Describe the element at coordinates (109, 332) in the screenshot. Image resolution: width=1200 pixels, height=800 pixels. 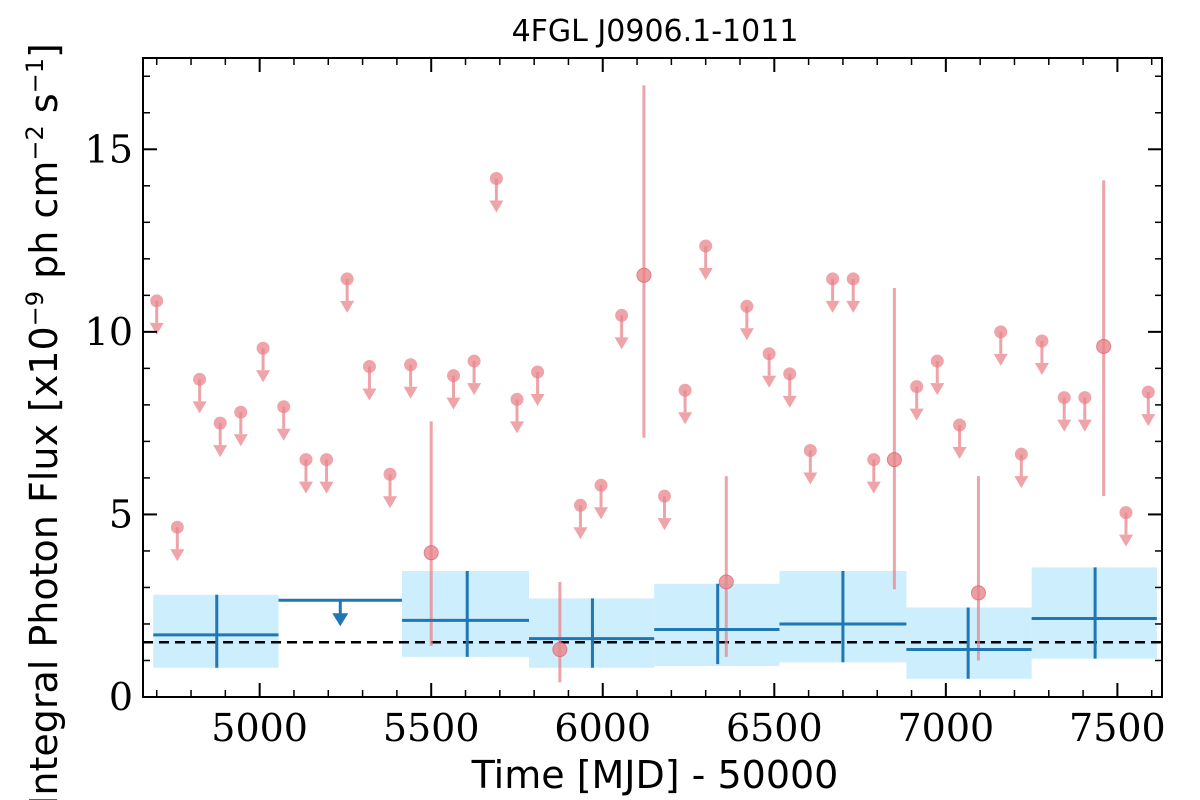
I see `y-tick-label: 10` at that location.